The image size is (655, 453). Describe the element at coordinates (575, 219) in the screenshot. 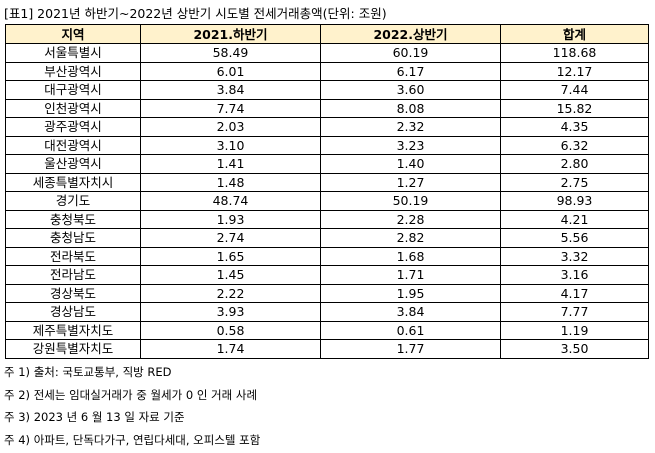

I see `value-cell: 4.21` at that location.